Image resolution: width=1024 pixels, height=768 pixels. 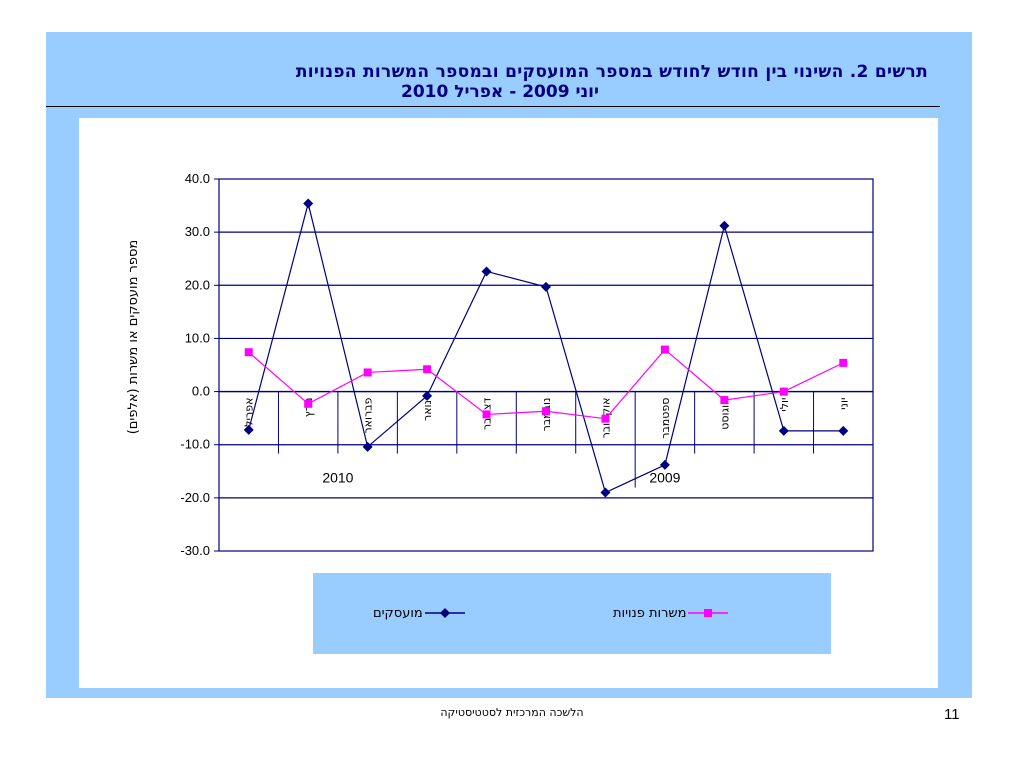 What do you see at coordinates (664, 478) in the screenshot?
I see `x-year-label-0: 2009` at bounding box center [664, 478].